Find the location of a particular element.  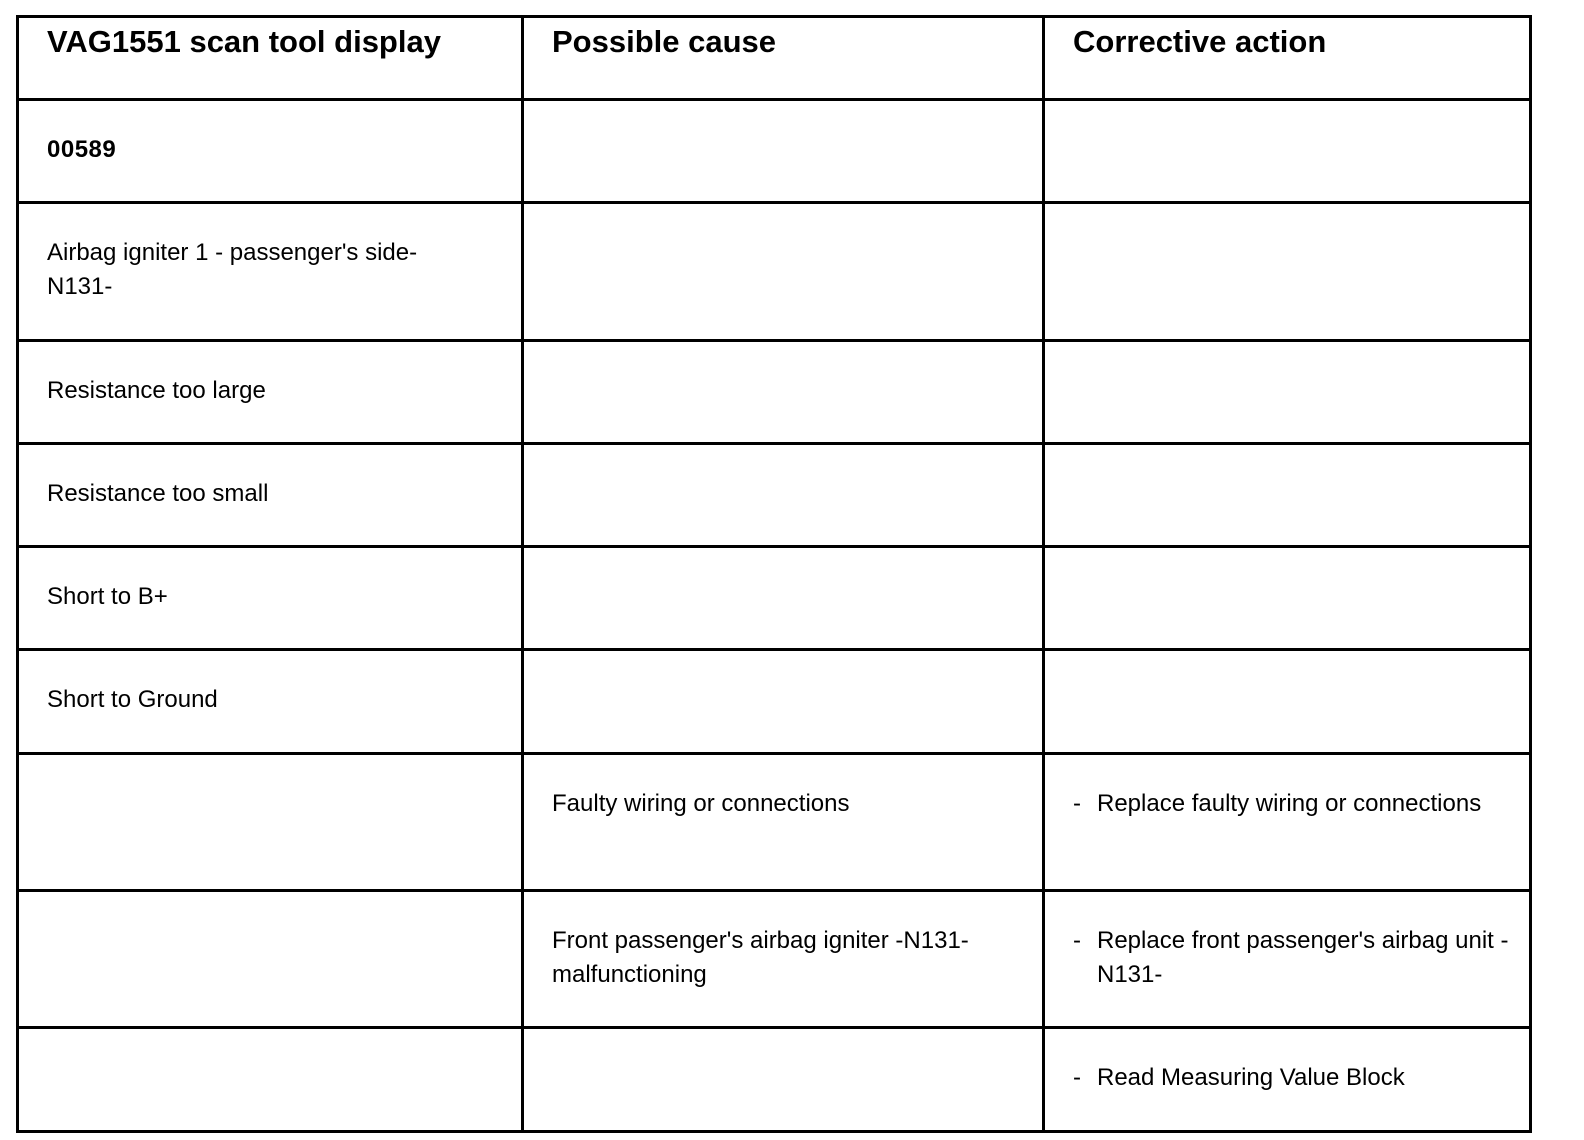

cell-action: - Read Measuring Value Block is located at coordinates (1287, 1079).